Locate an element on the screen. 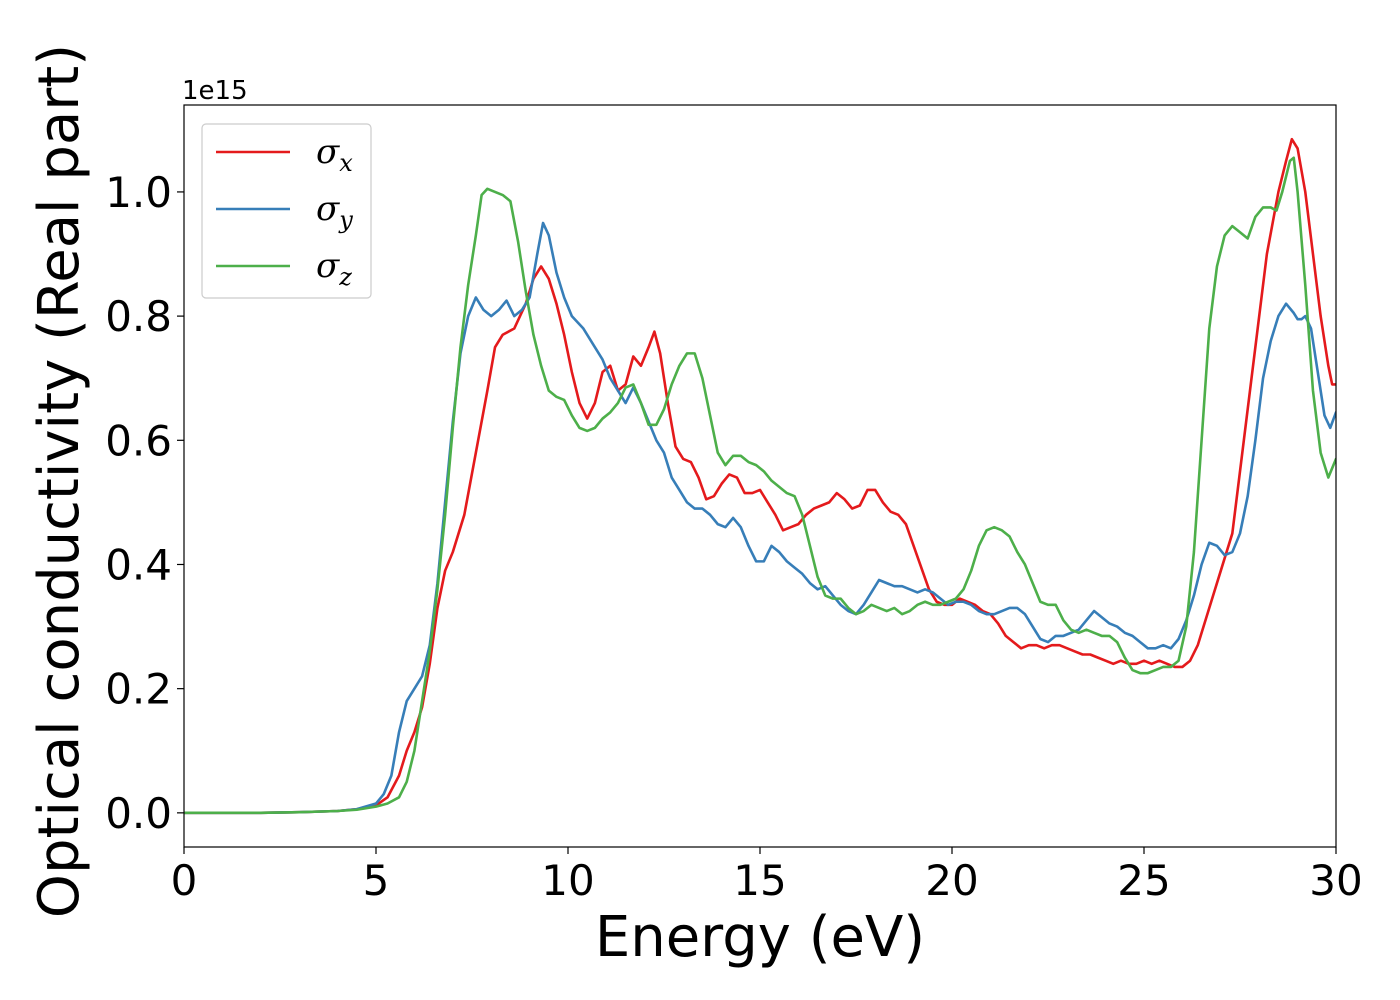  y-axis-ticks: 0.0 0.2 0.4 0.6 0.8 1.0 is located at coordinates (144, 503).